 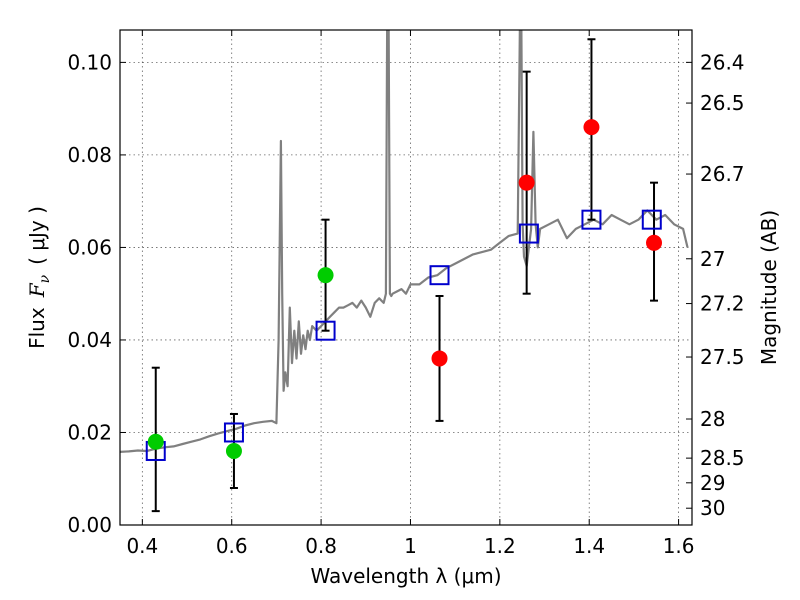 What do you see at coordinates (410, 546) in the screenshot?
I see `x-tick-label: 1` at bounding box center [410, 546].